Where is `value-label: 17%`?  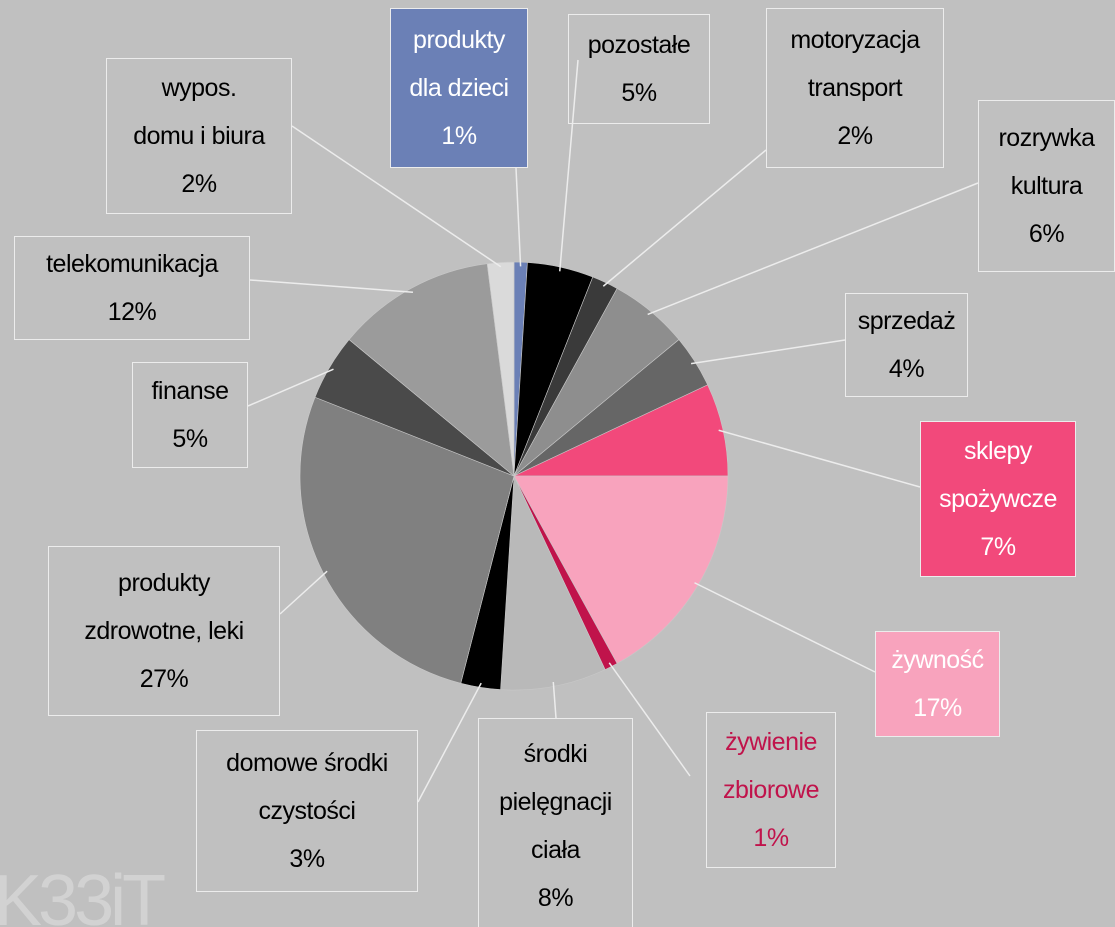 value-label: 17% is located at coordinates (937, 708).